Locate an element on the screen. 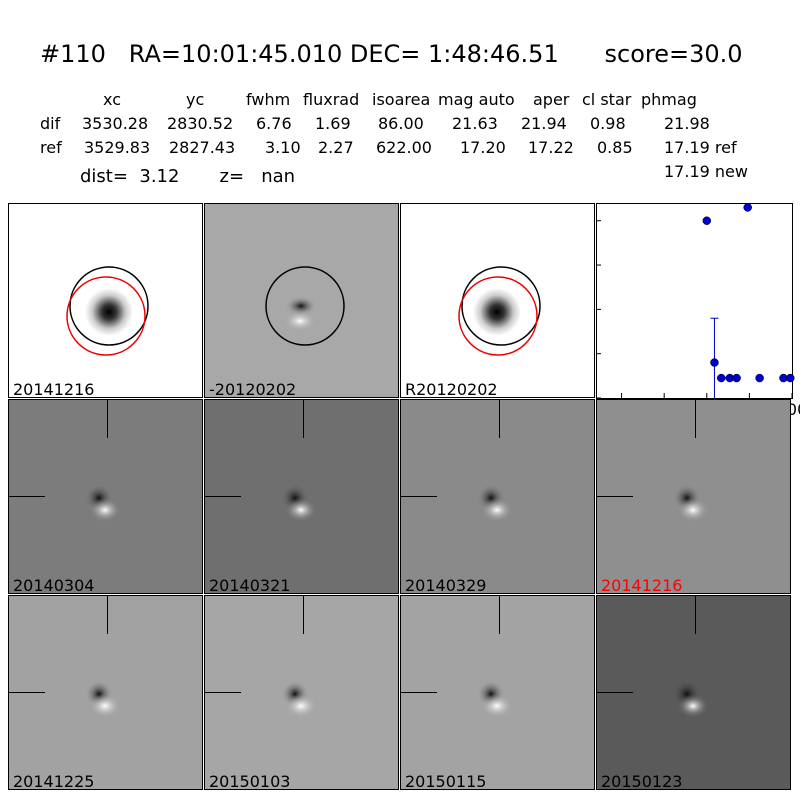  plot-frame is located at coordinates (694, 301).